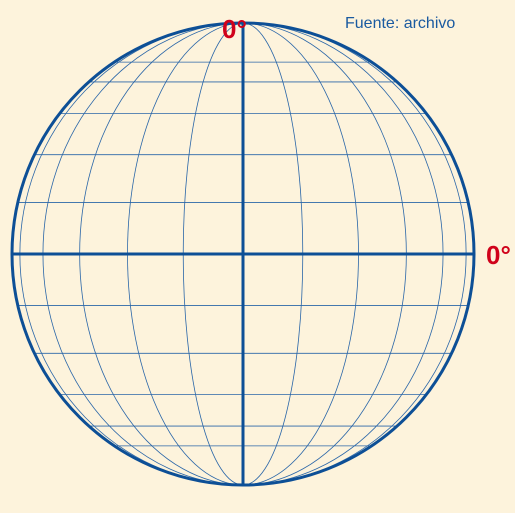  What do you see at coordinates (400, 23) in the screenshot?
I see `source-note: Fuente: archivo` at bounding box center [400, 23].